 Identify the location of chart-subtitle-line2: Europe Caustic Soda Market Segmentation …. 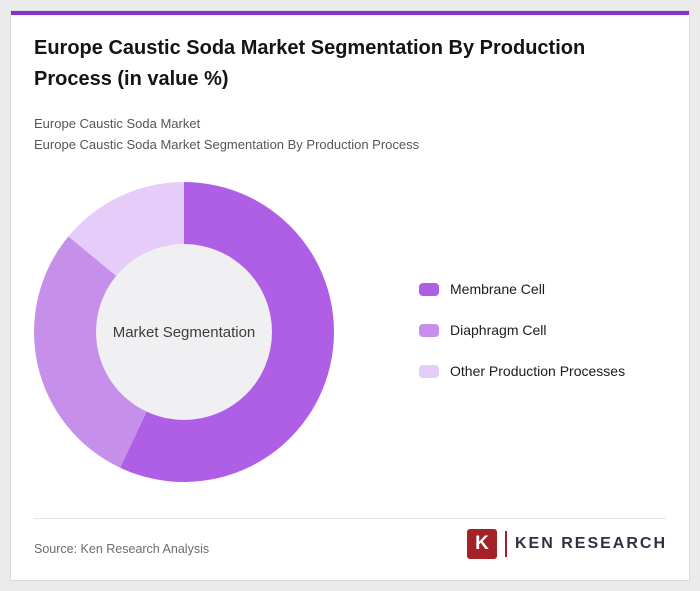
(227, 144).